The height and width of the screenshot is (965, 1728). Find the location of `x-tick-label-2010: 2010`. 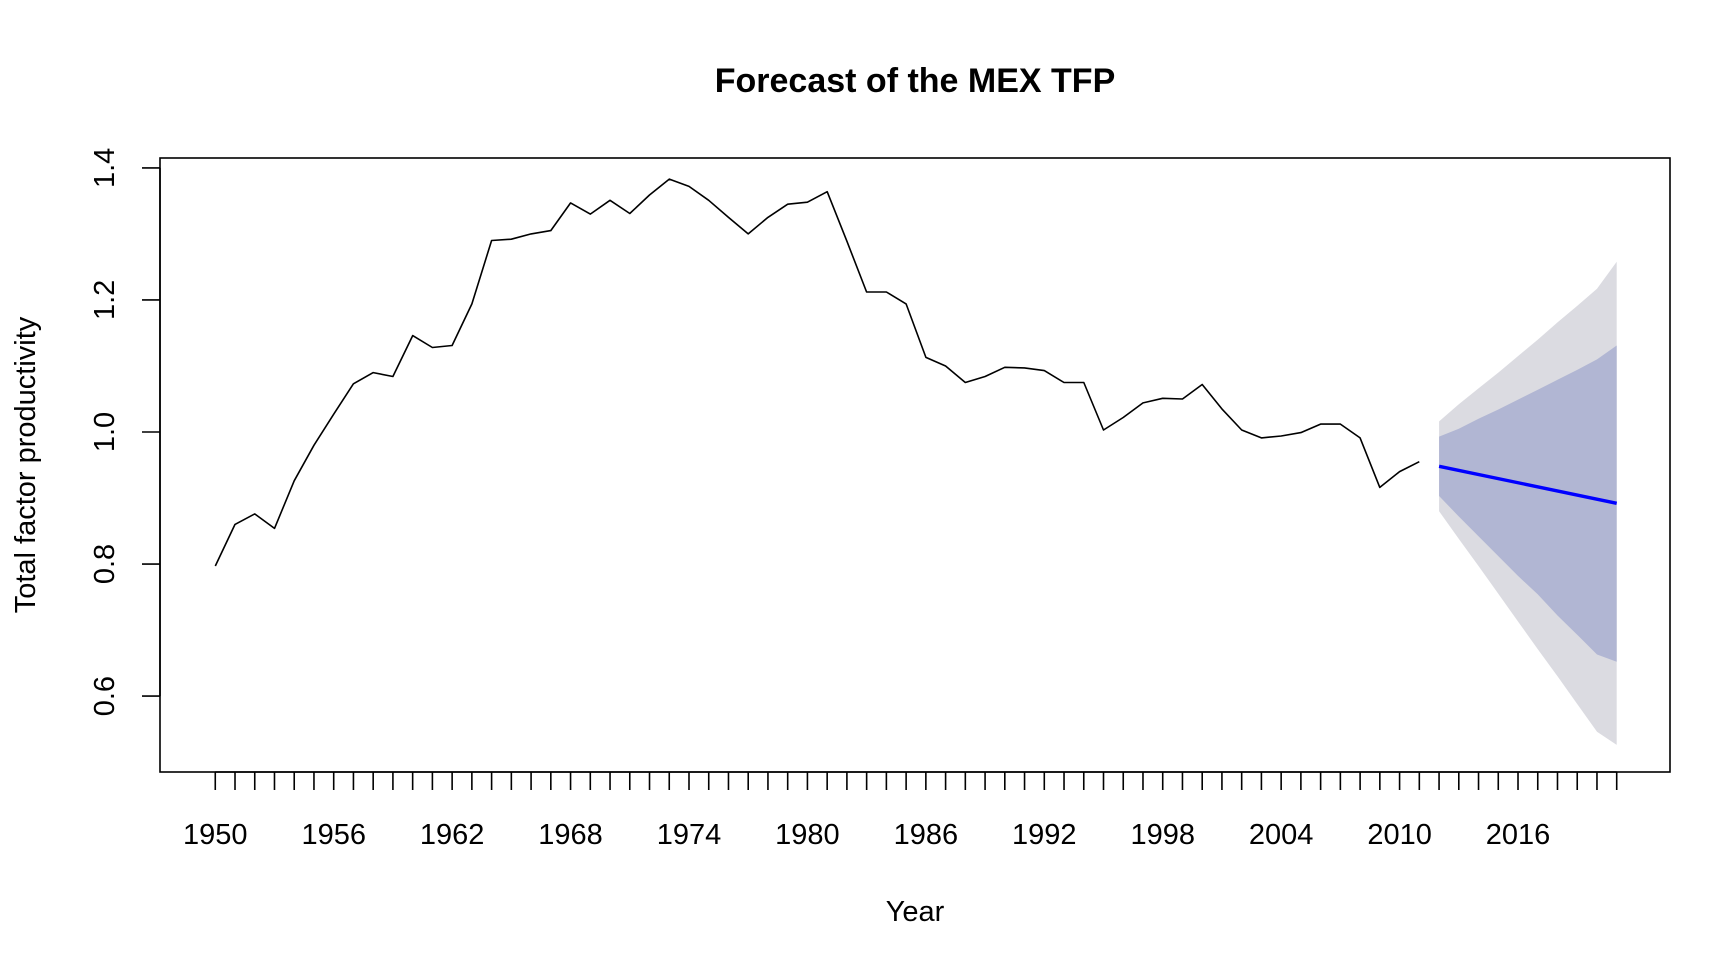

x-tick-label-2010: 2010 is located at coordinates (1399, 835).